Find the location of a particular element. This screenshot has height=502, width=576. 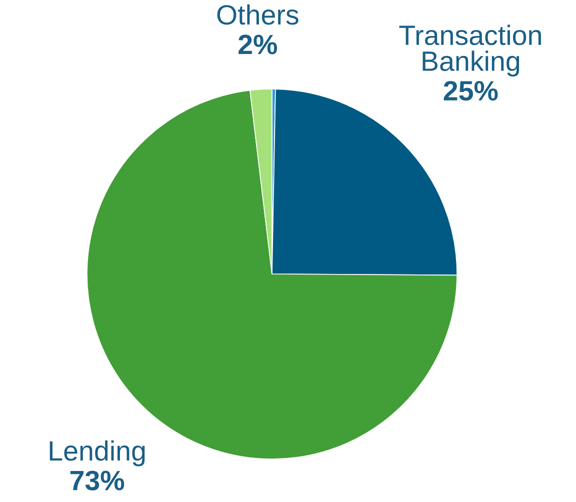

data-label: 73% is located at coordinates (97, 480).